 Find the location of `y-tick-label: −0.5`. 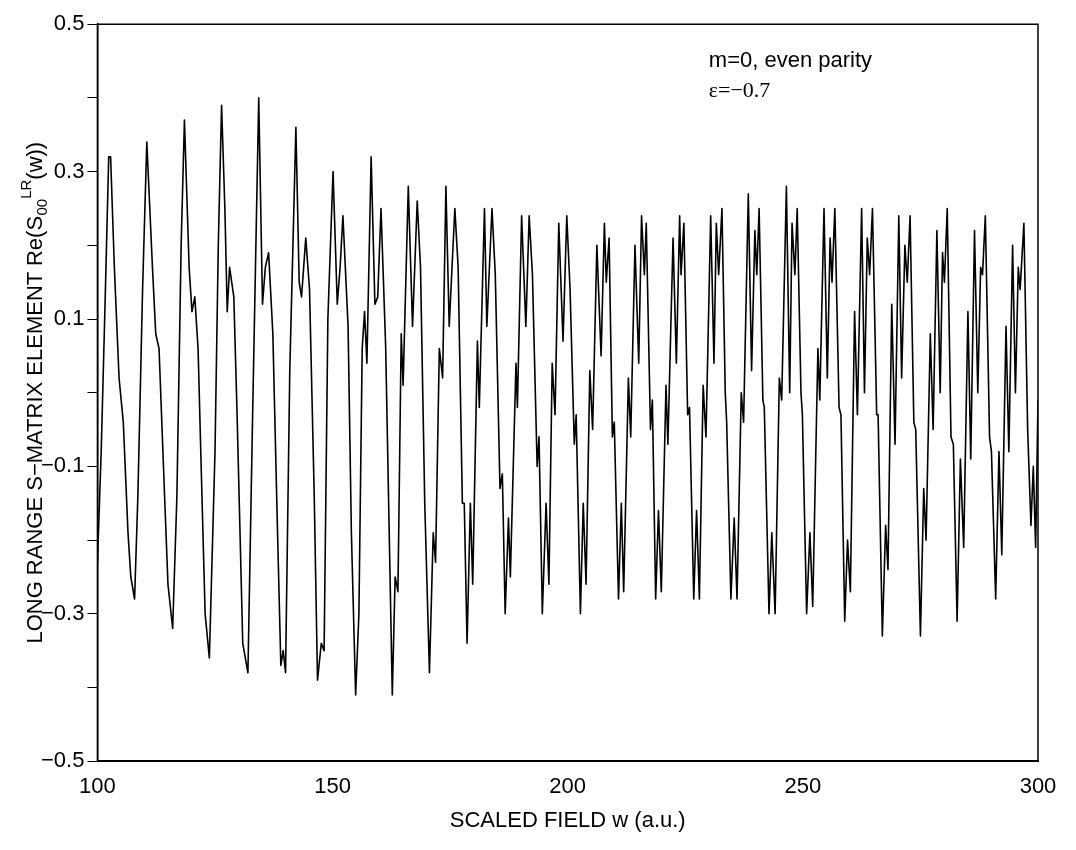

y-tick-label: −0.5 is located at coordinates (62, 760).